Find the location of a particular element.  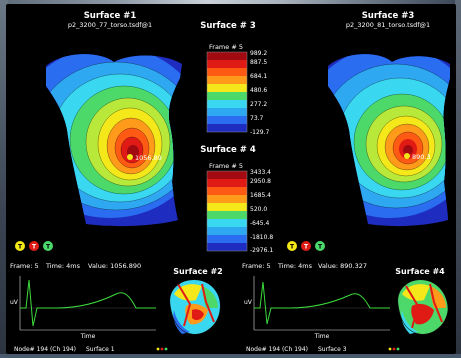

surface2-heart-map is located at coordinates (195, 307).